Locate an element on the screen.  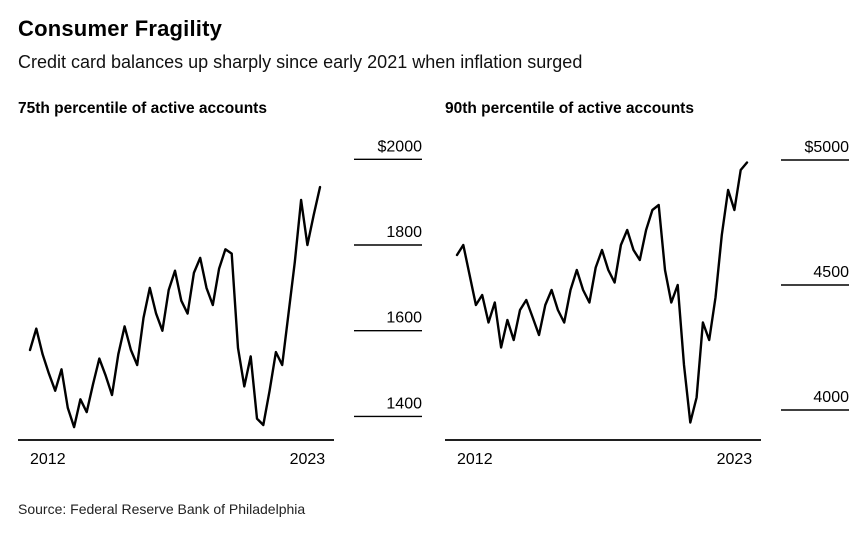
y-tick-label: 1600 is located at coordinates (404, 317).